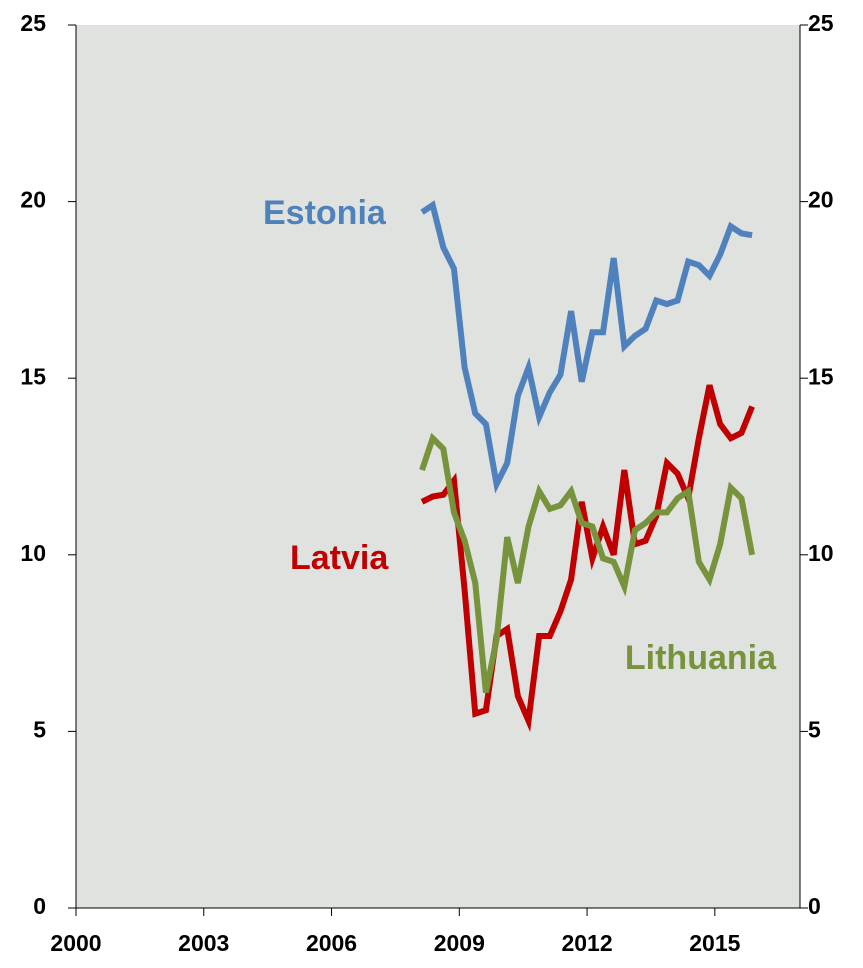  Describe the element at coordinates (75, 943) in the screenshot. I see `x-tick-label: 2000` at that location.